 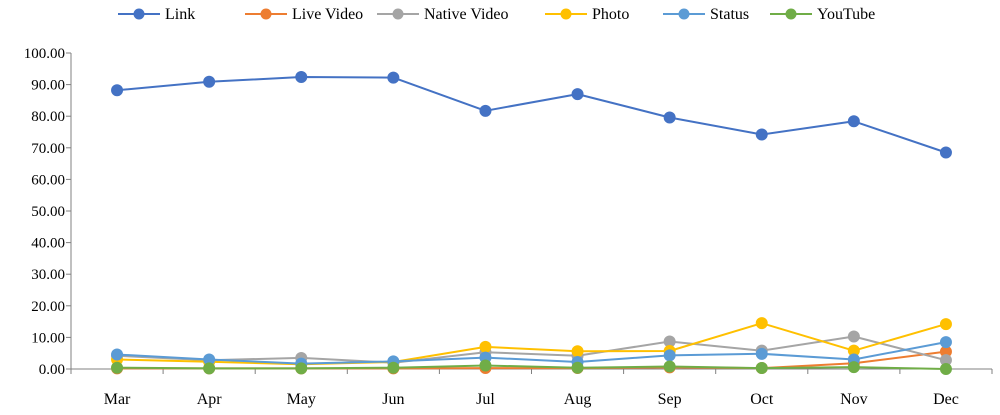 What do you see at coordinates (48, 244) in the screenshot?
I see `y-tick-label: 40.00` at bounding box center [48, 244].